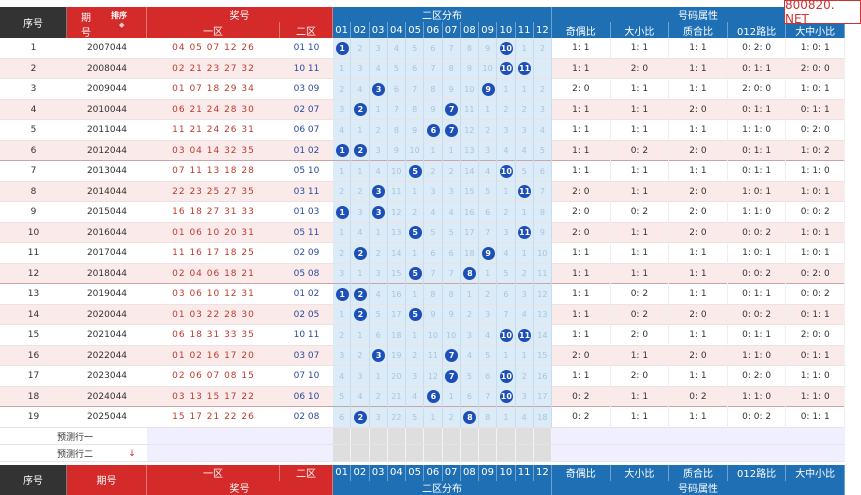 This screenshot has width=861, height=495. I want to click on row-period: 2024044, so click(107, 396).